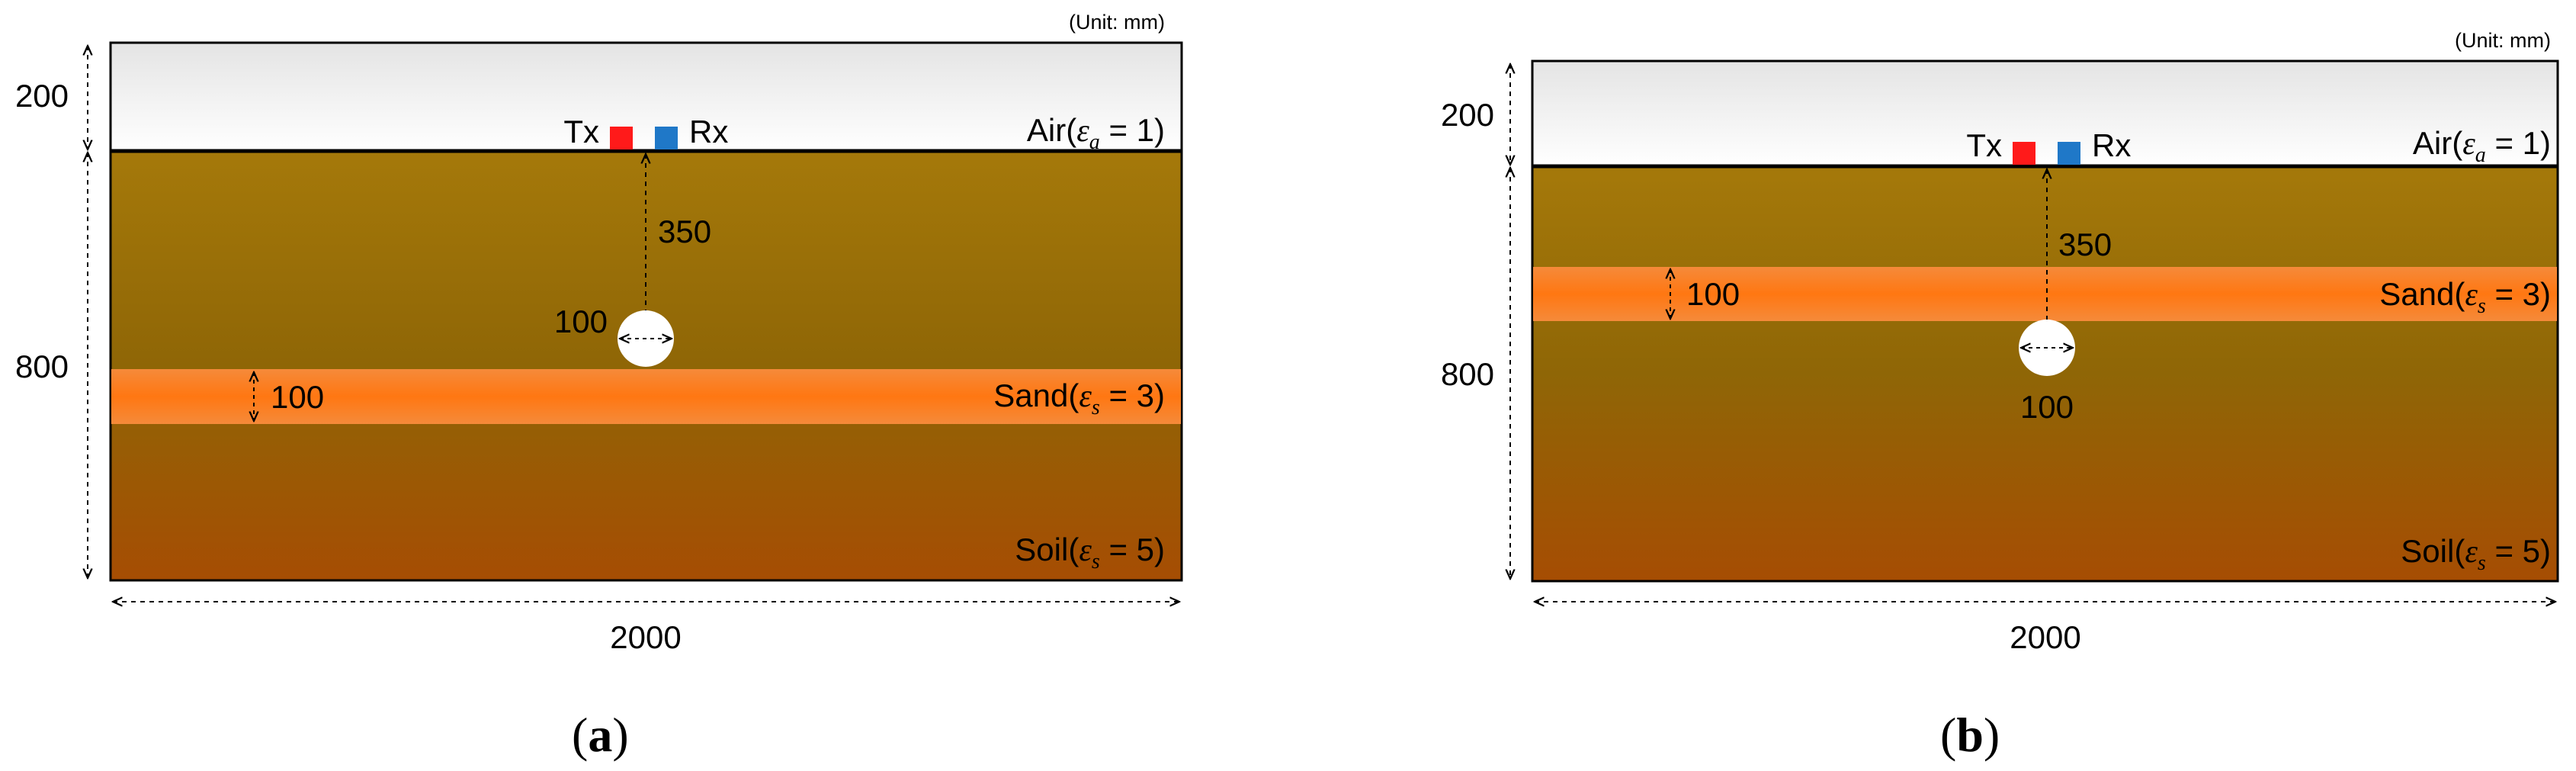  I want to click on sand-layer, so click(646, 397).